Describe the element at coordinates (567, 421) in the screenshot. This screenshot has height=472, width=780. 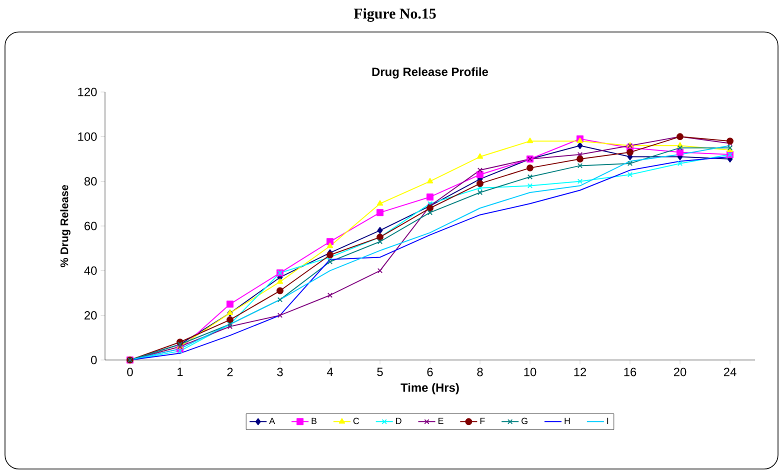
I see `legend-label: H` at that location.